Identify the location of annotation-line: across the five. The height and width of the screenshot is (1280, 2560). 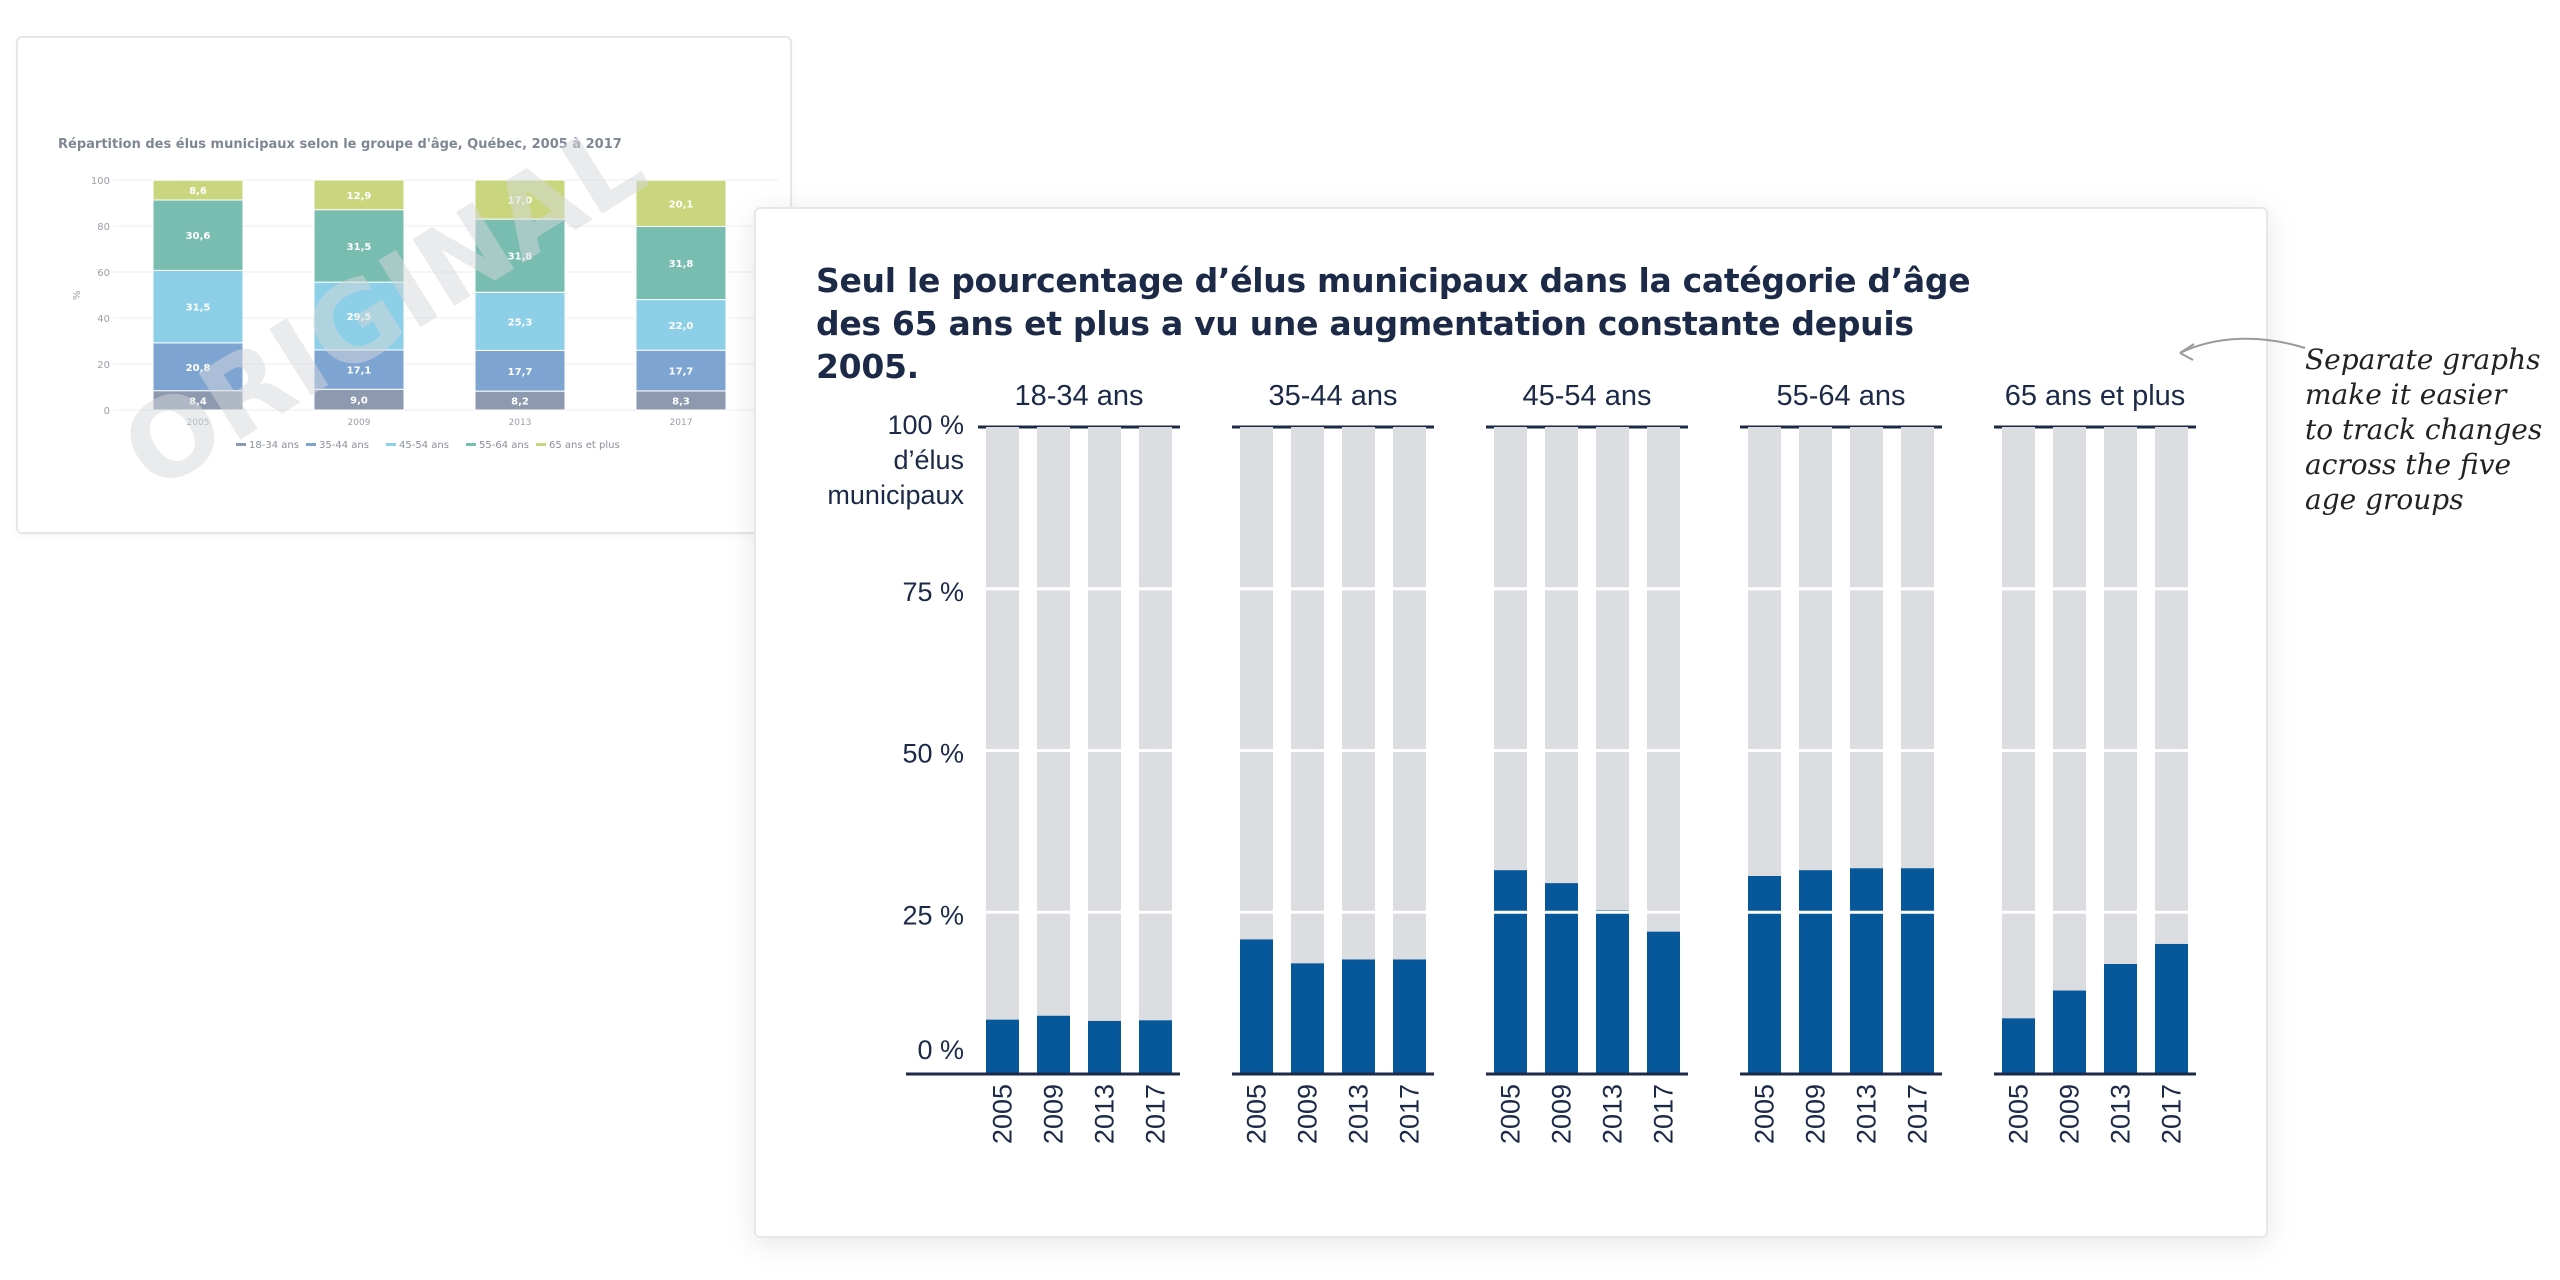
(2408, 464).